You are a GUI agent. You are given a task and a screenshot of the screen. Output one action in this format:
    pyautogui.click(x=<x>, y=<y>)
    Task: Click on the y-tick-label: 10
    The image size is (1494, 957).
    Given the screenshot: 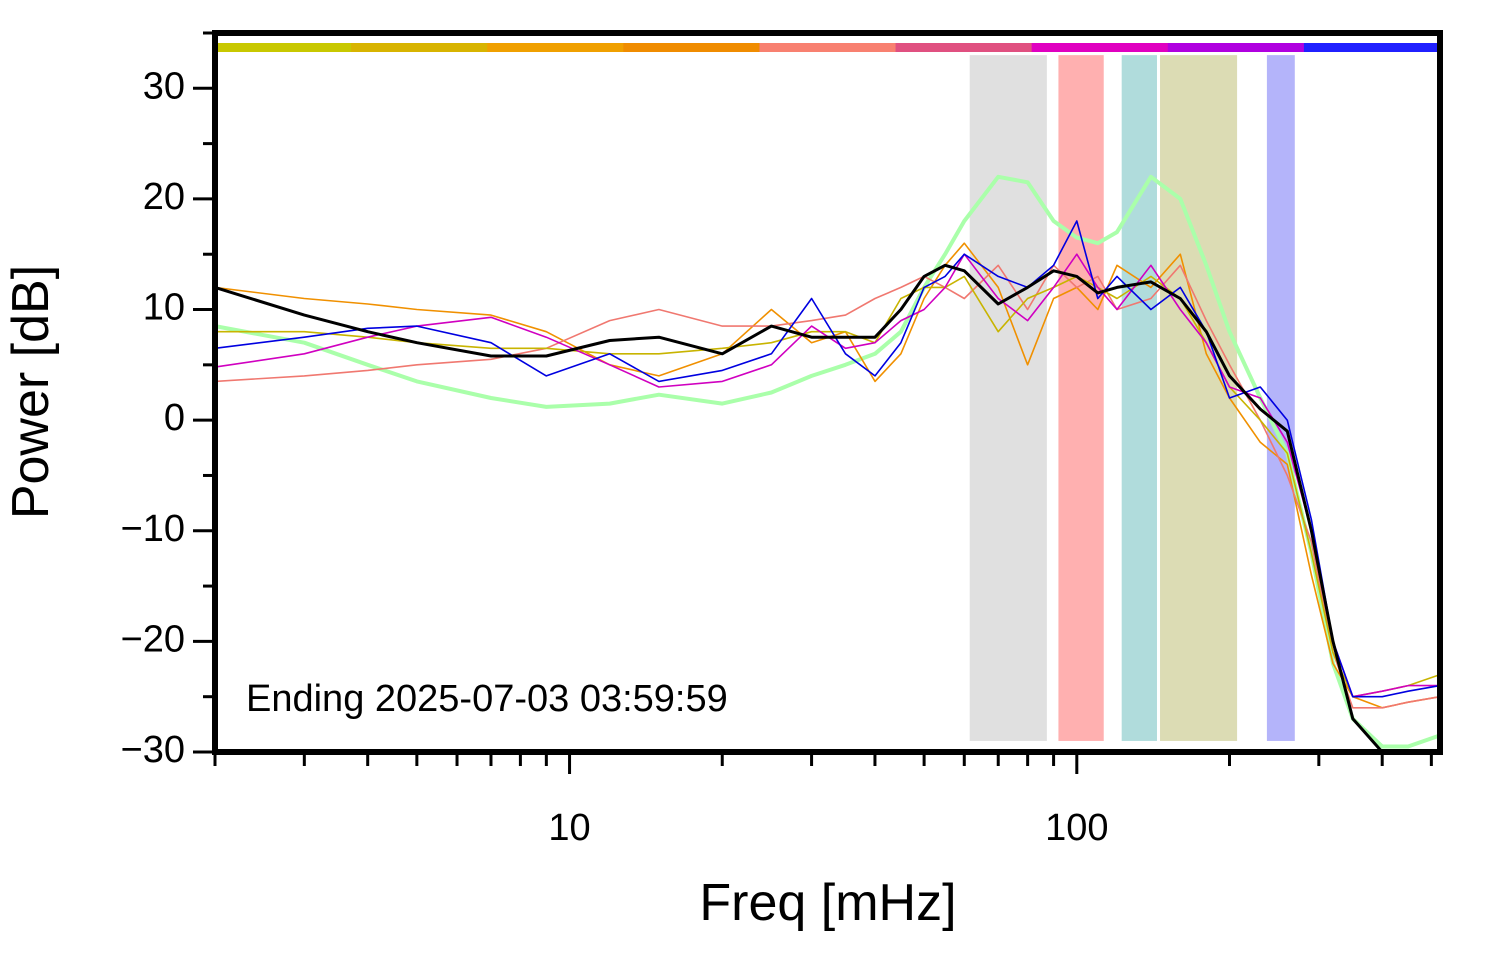 What is the action you would take?
    pyautogui.click(x=164, y=308)
    